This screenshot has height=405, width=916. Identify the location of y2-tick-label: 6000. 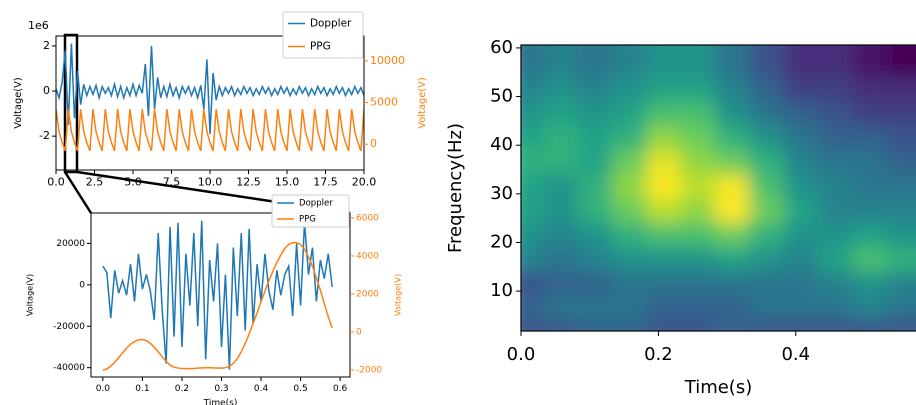
(367, 218).